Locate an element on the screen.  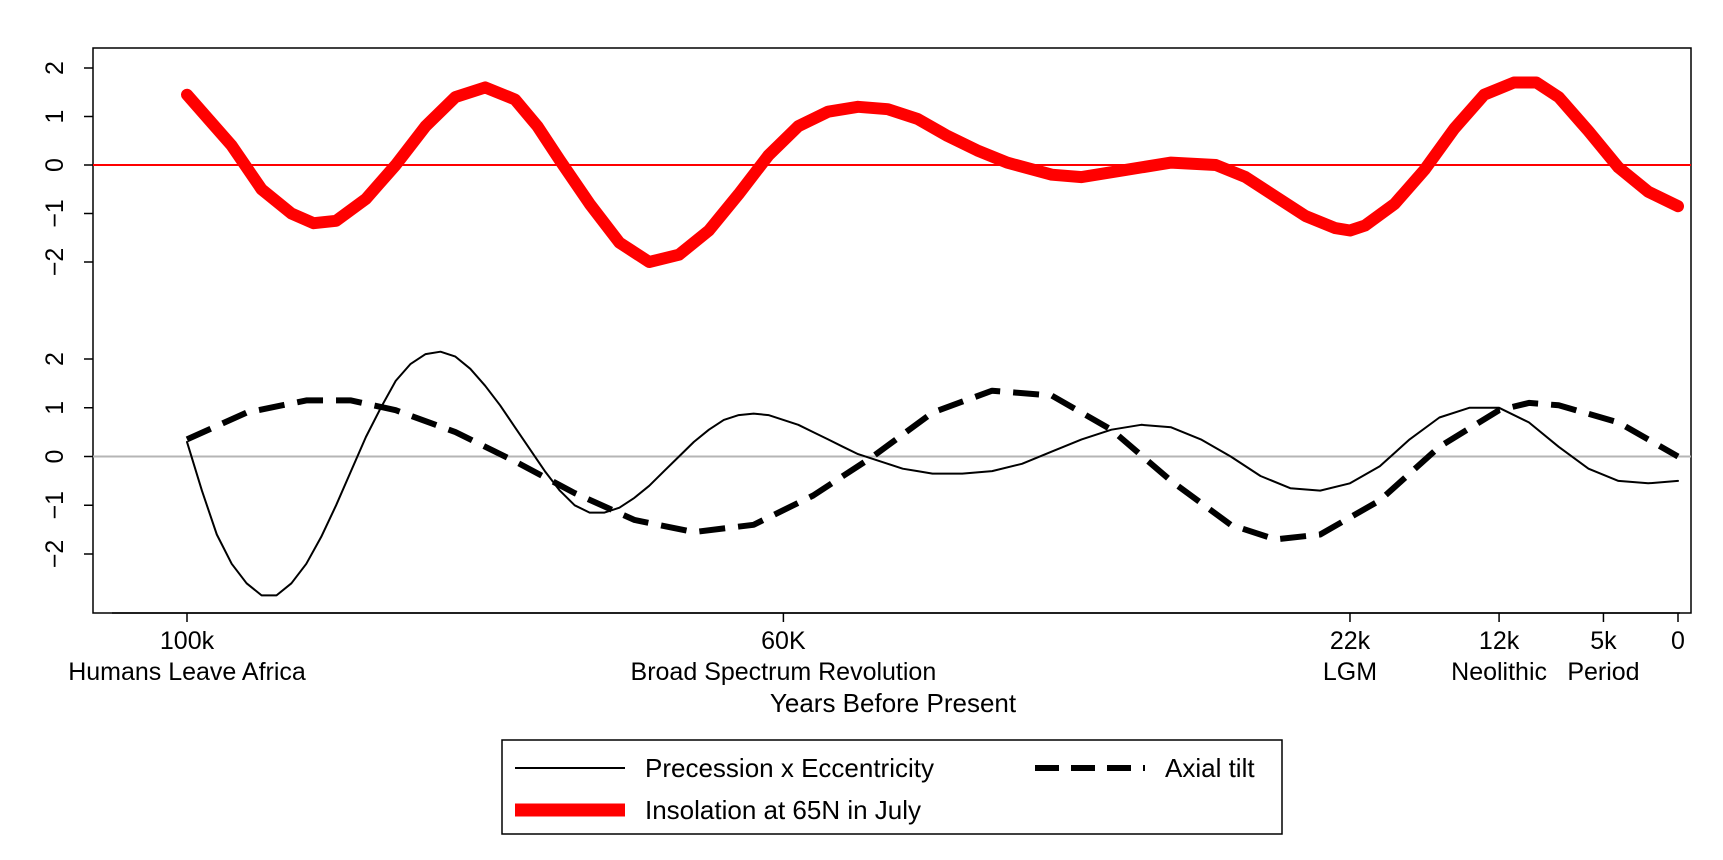
y-tick-label-panel-2: 1 is located at coordinates (55, 408).